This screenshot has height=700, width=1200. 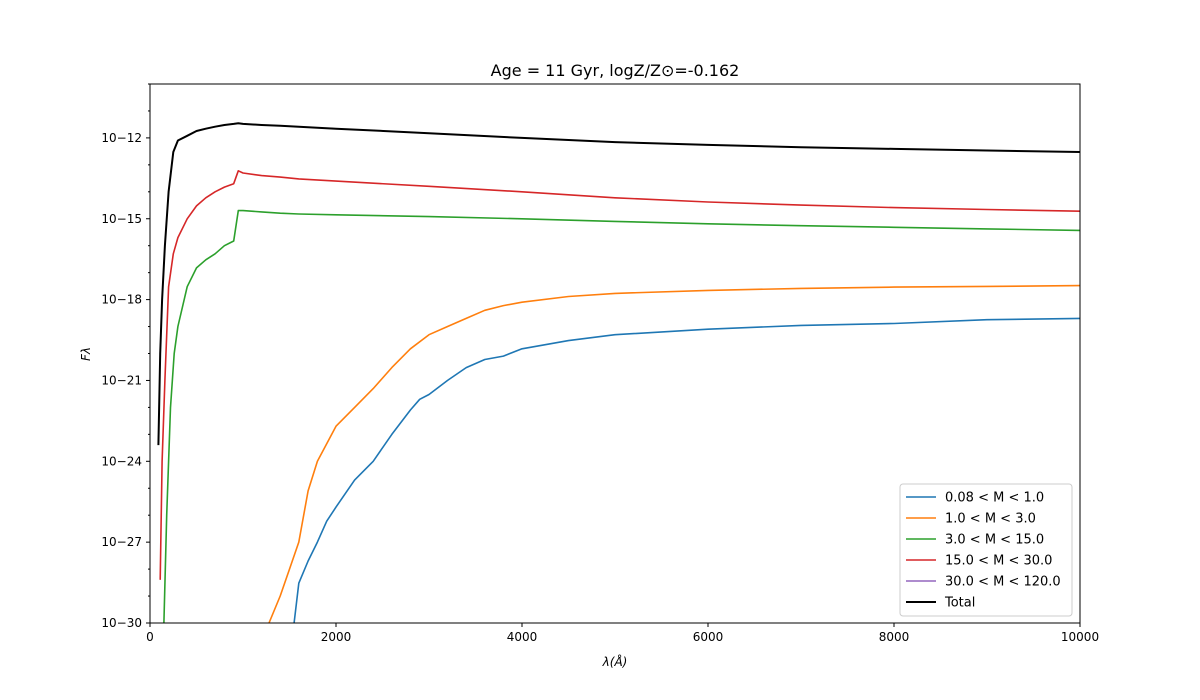 What do you see at coordinates (994, 498) in the screenshot?
I see `legend-label: 0.08 < M < 1.0` at bounding box center [994, 498].